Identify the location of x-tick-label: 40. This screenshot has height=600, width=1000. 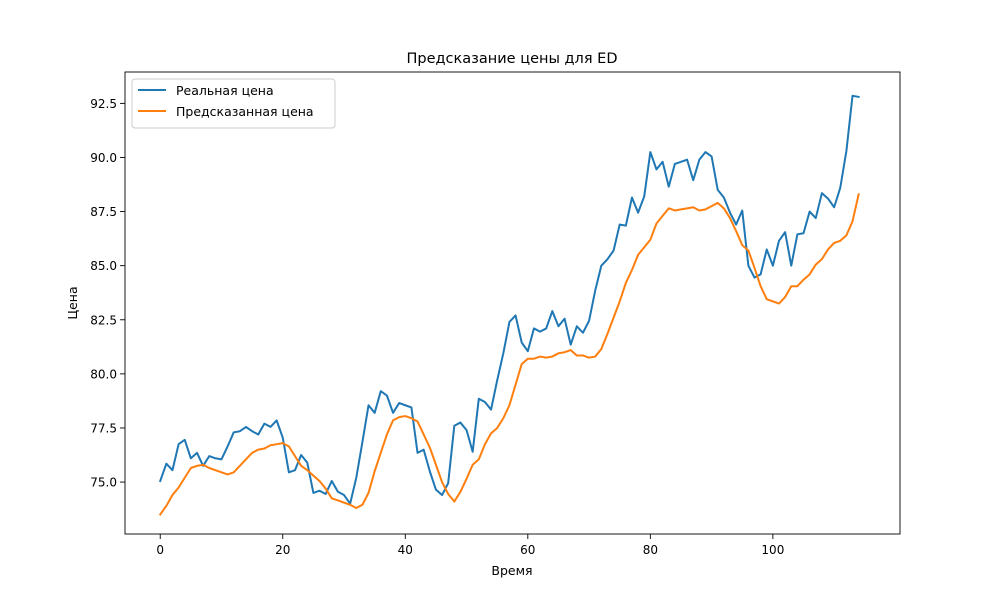
(405, 550).